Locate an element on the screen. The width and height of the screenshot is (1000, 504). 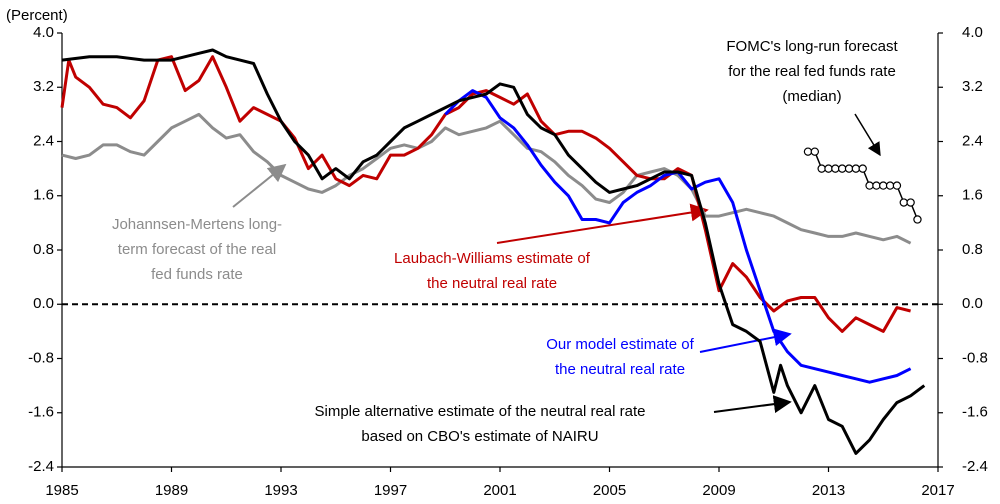
y2-tick-label: 0.8 is located at coordinates (972, 249).